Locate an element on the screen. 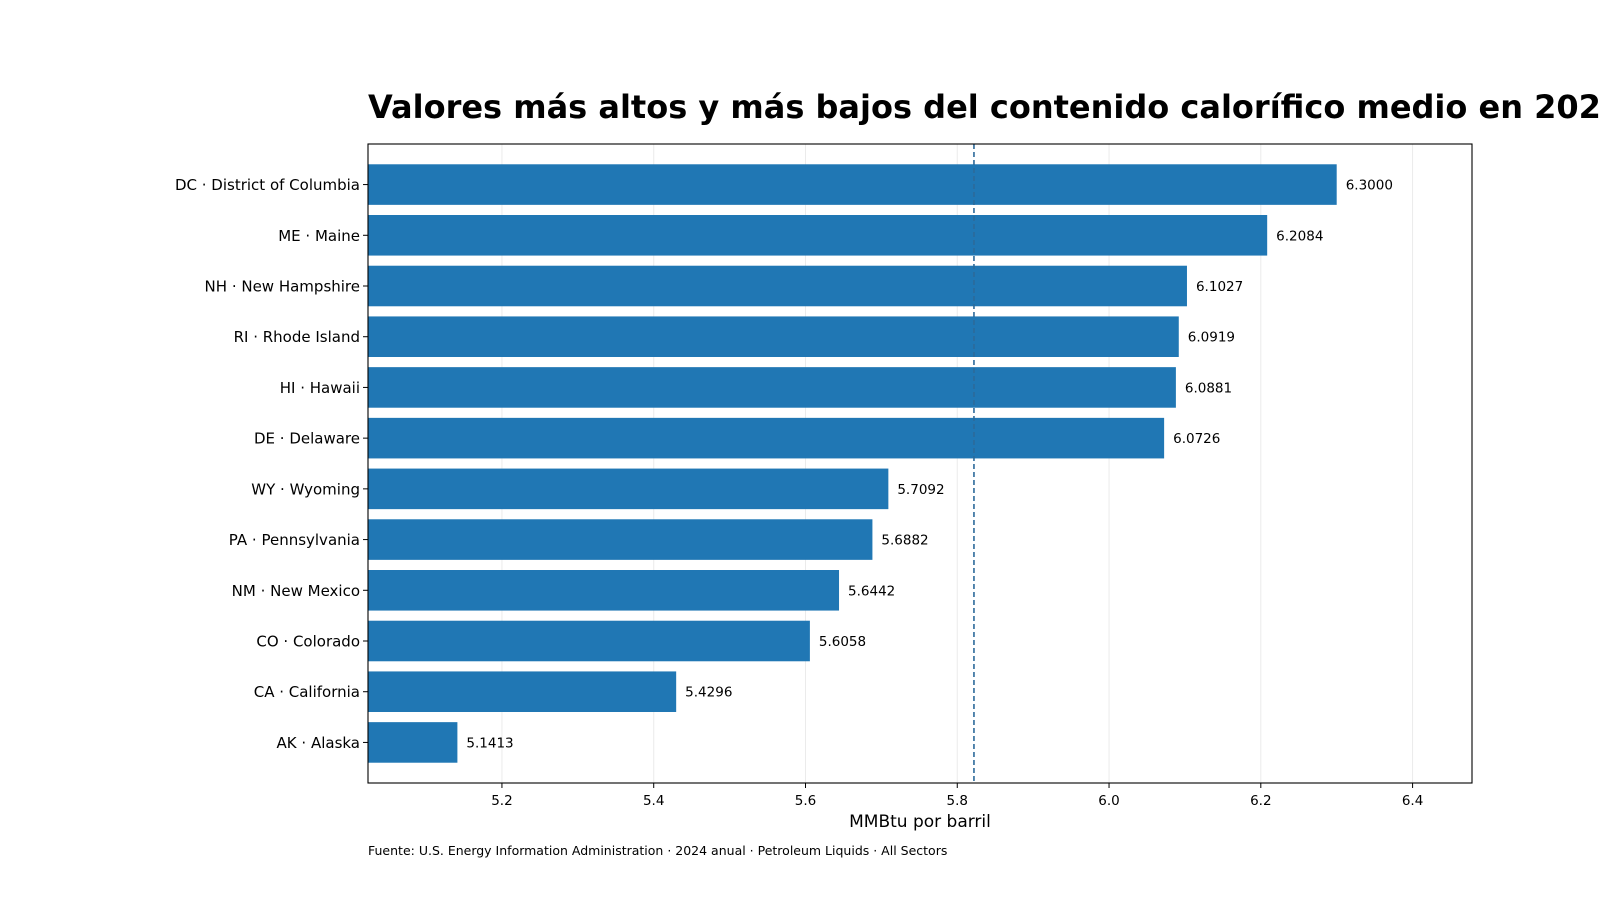 This screenshot has height=900, width=1600. y-tick-label: RI · Rhode Island is located at coordinates (297, 337).